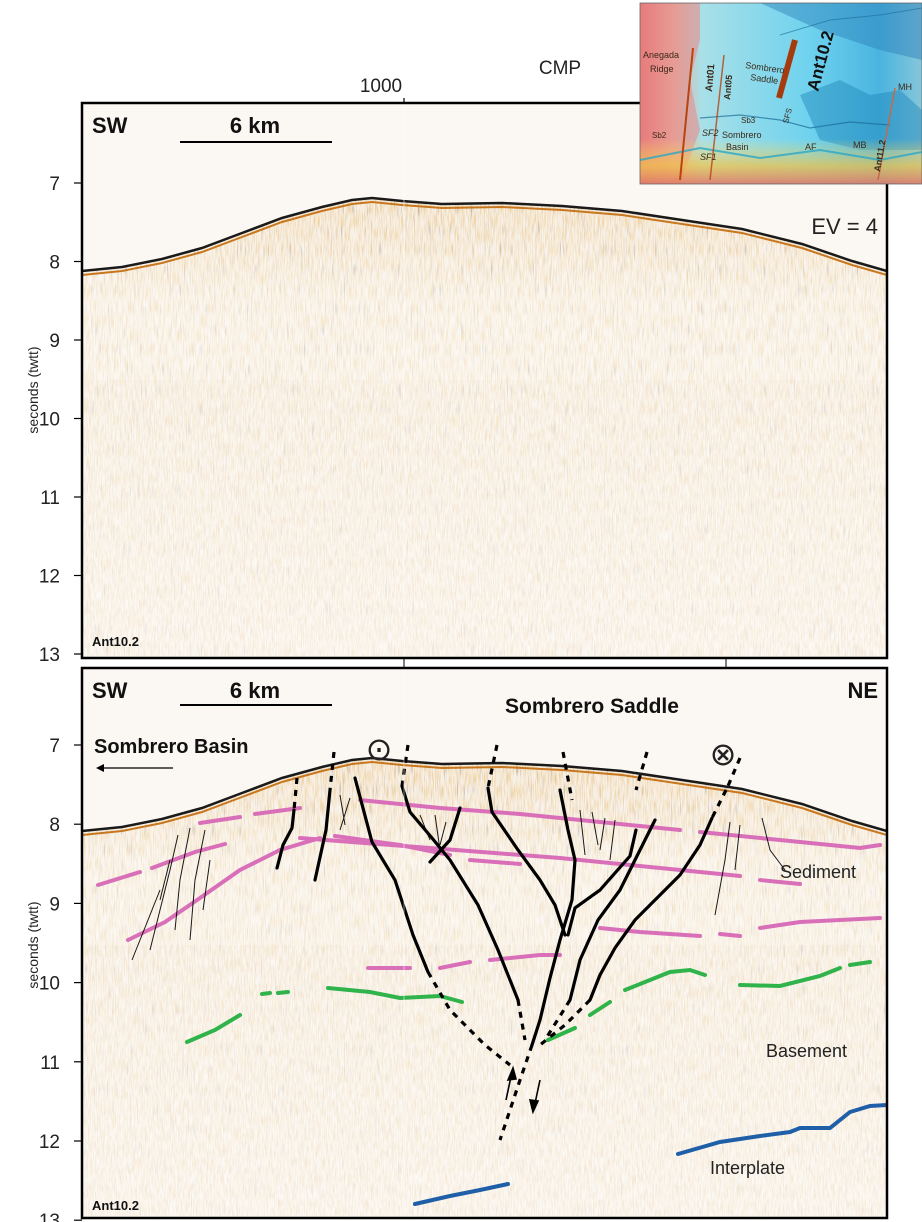  I want to click on map-label-mb: MB, so click(860, 145).